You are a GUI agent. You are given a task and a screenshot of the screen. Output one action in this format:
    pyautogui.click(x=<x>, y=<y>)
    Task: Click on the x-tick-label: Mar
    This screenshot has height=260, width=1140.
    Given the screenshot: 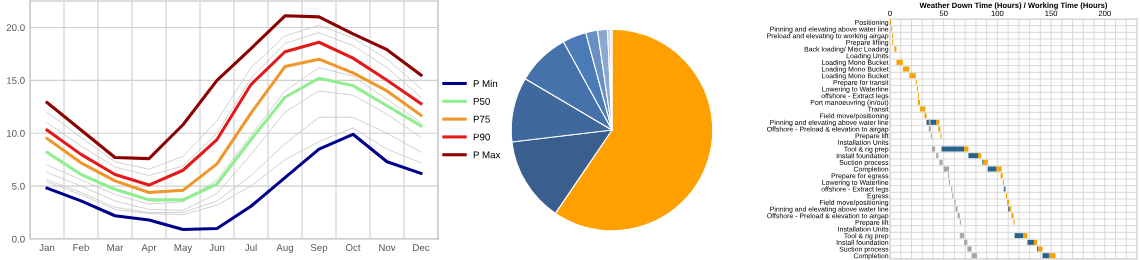 What is the action you would take?
    pyautogui.click(x=115, y=247)
    